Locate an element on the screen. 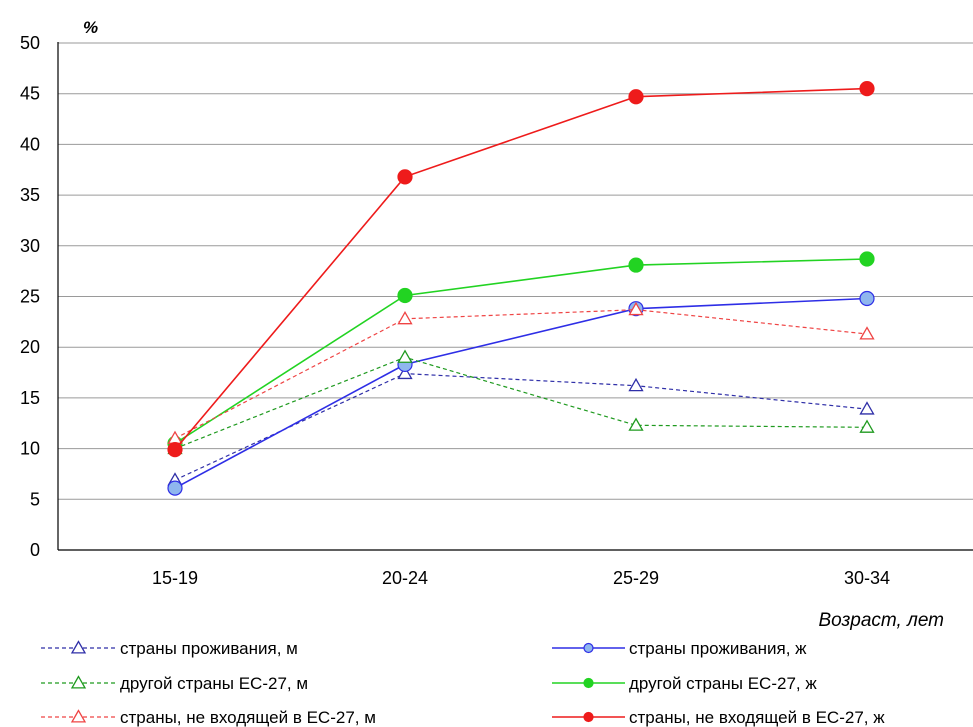 This screenshot has height=727, width=973. legend-label: другой страны ЕС-27, ж is located at coordinates (723, 683).